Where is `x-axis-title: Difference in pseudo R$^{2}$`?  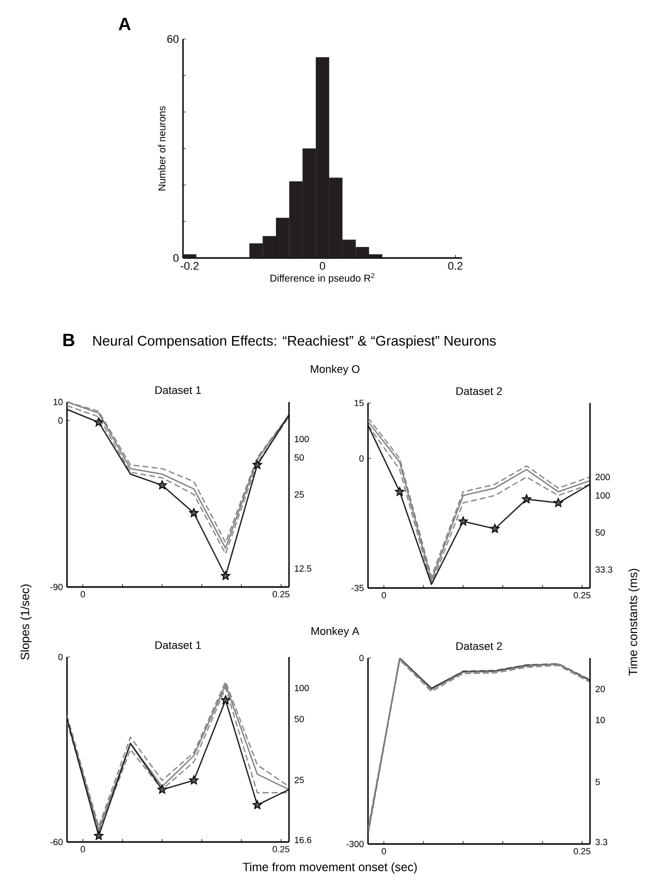 x-axis-title: Difference in pseudo R$^{2}$ is located at coordinates (322, 278).